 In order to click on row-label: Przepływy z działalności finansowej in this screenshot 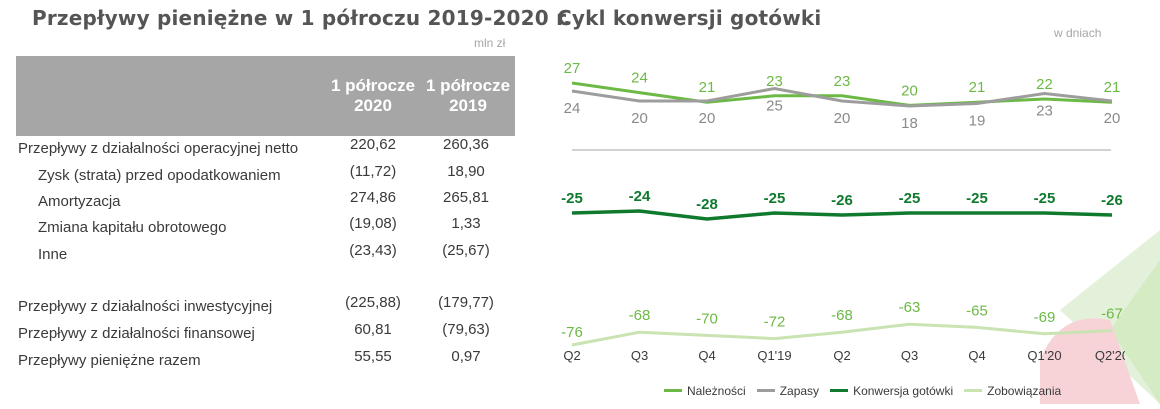, I will do `click(136, 333)`.